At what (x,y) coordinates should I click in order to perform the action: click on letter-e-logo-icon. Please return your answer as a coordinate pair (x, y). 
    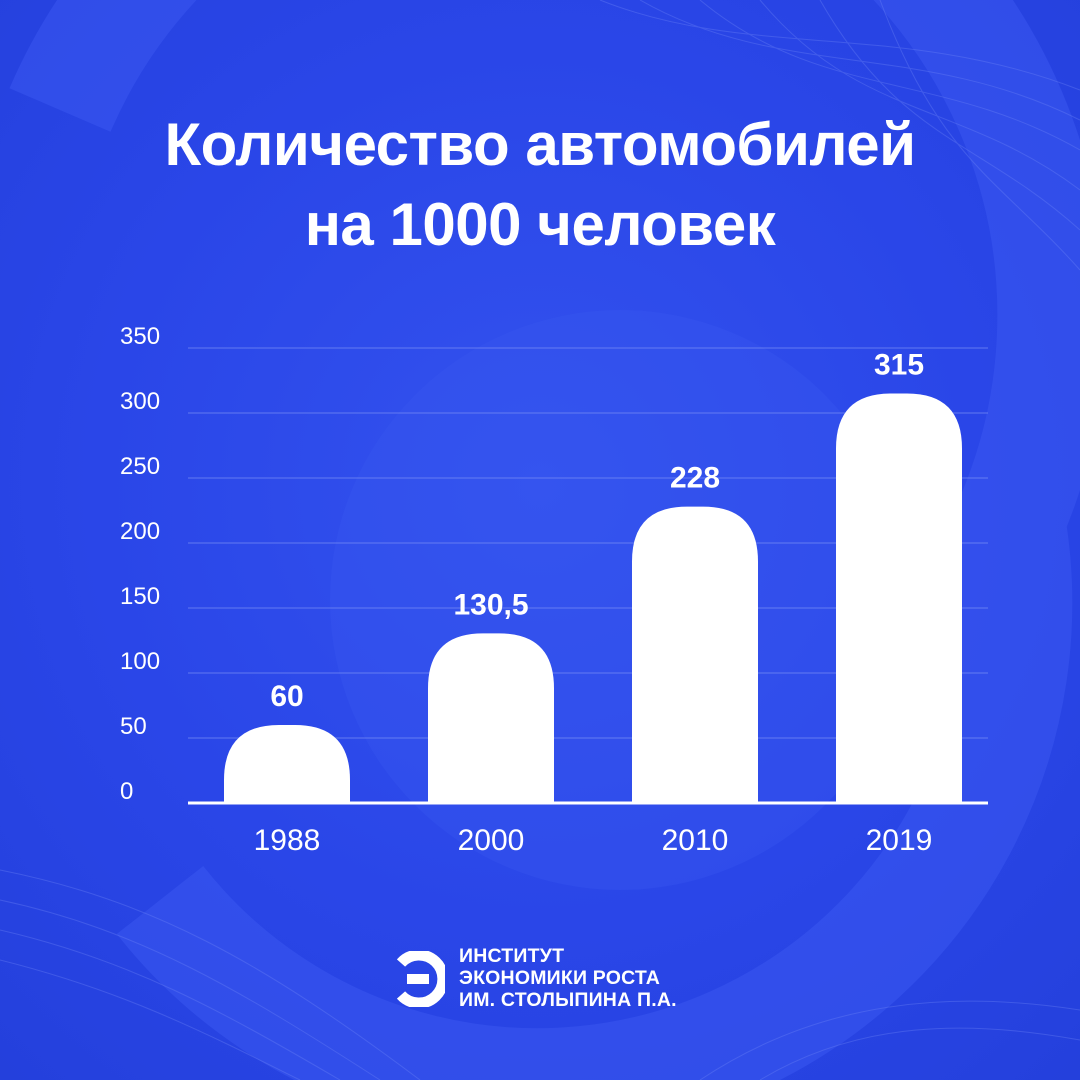
    Looking at the image, I should click on (420, 979).